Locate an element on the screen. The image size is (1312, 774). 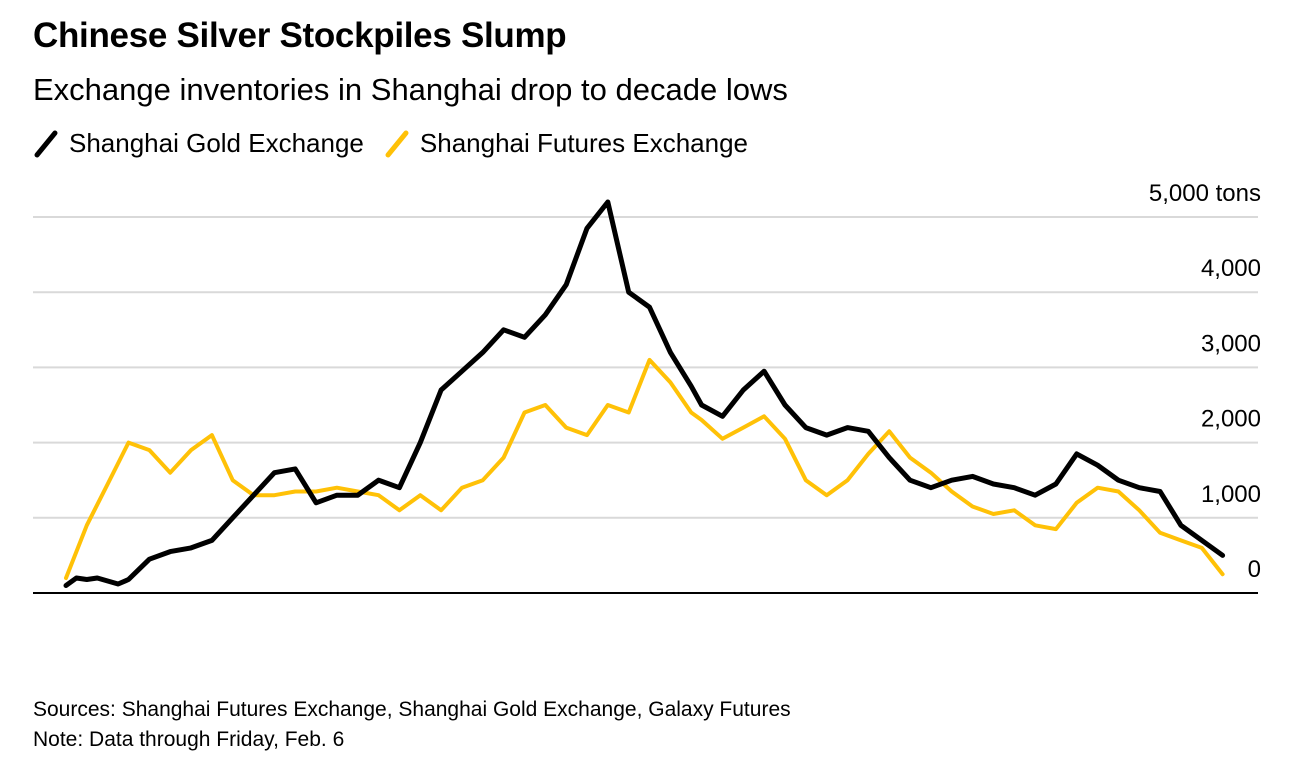
y-tick-label: 4,000 is located at coordinates (1231, 268).